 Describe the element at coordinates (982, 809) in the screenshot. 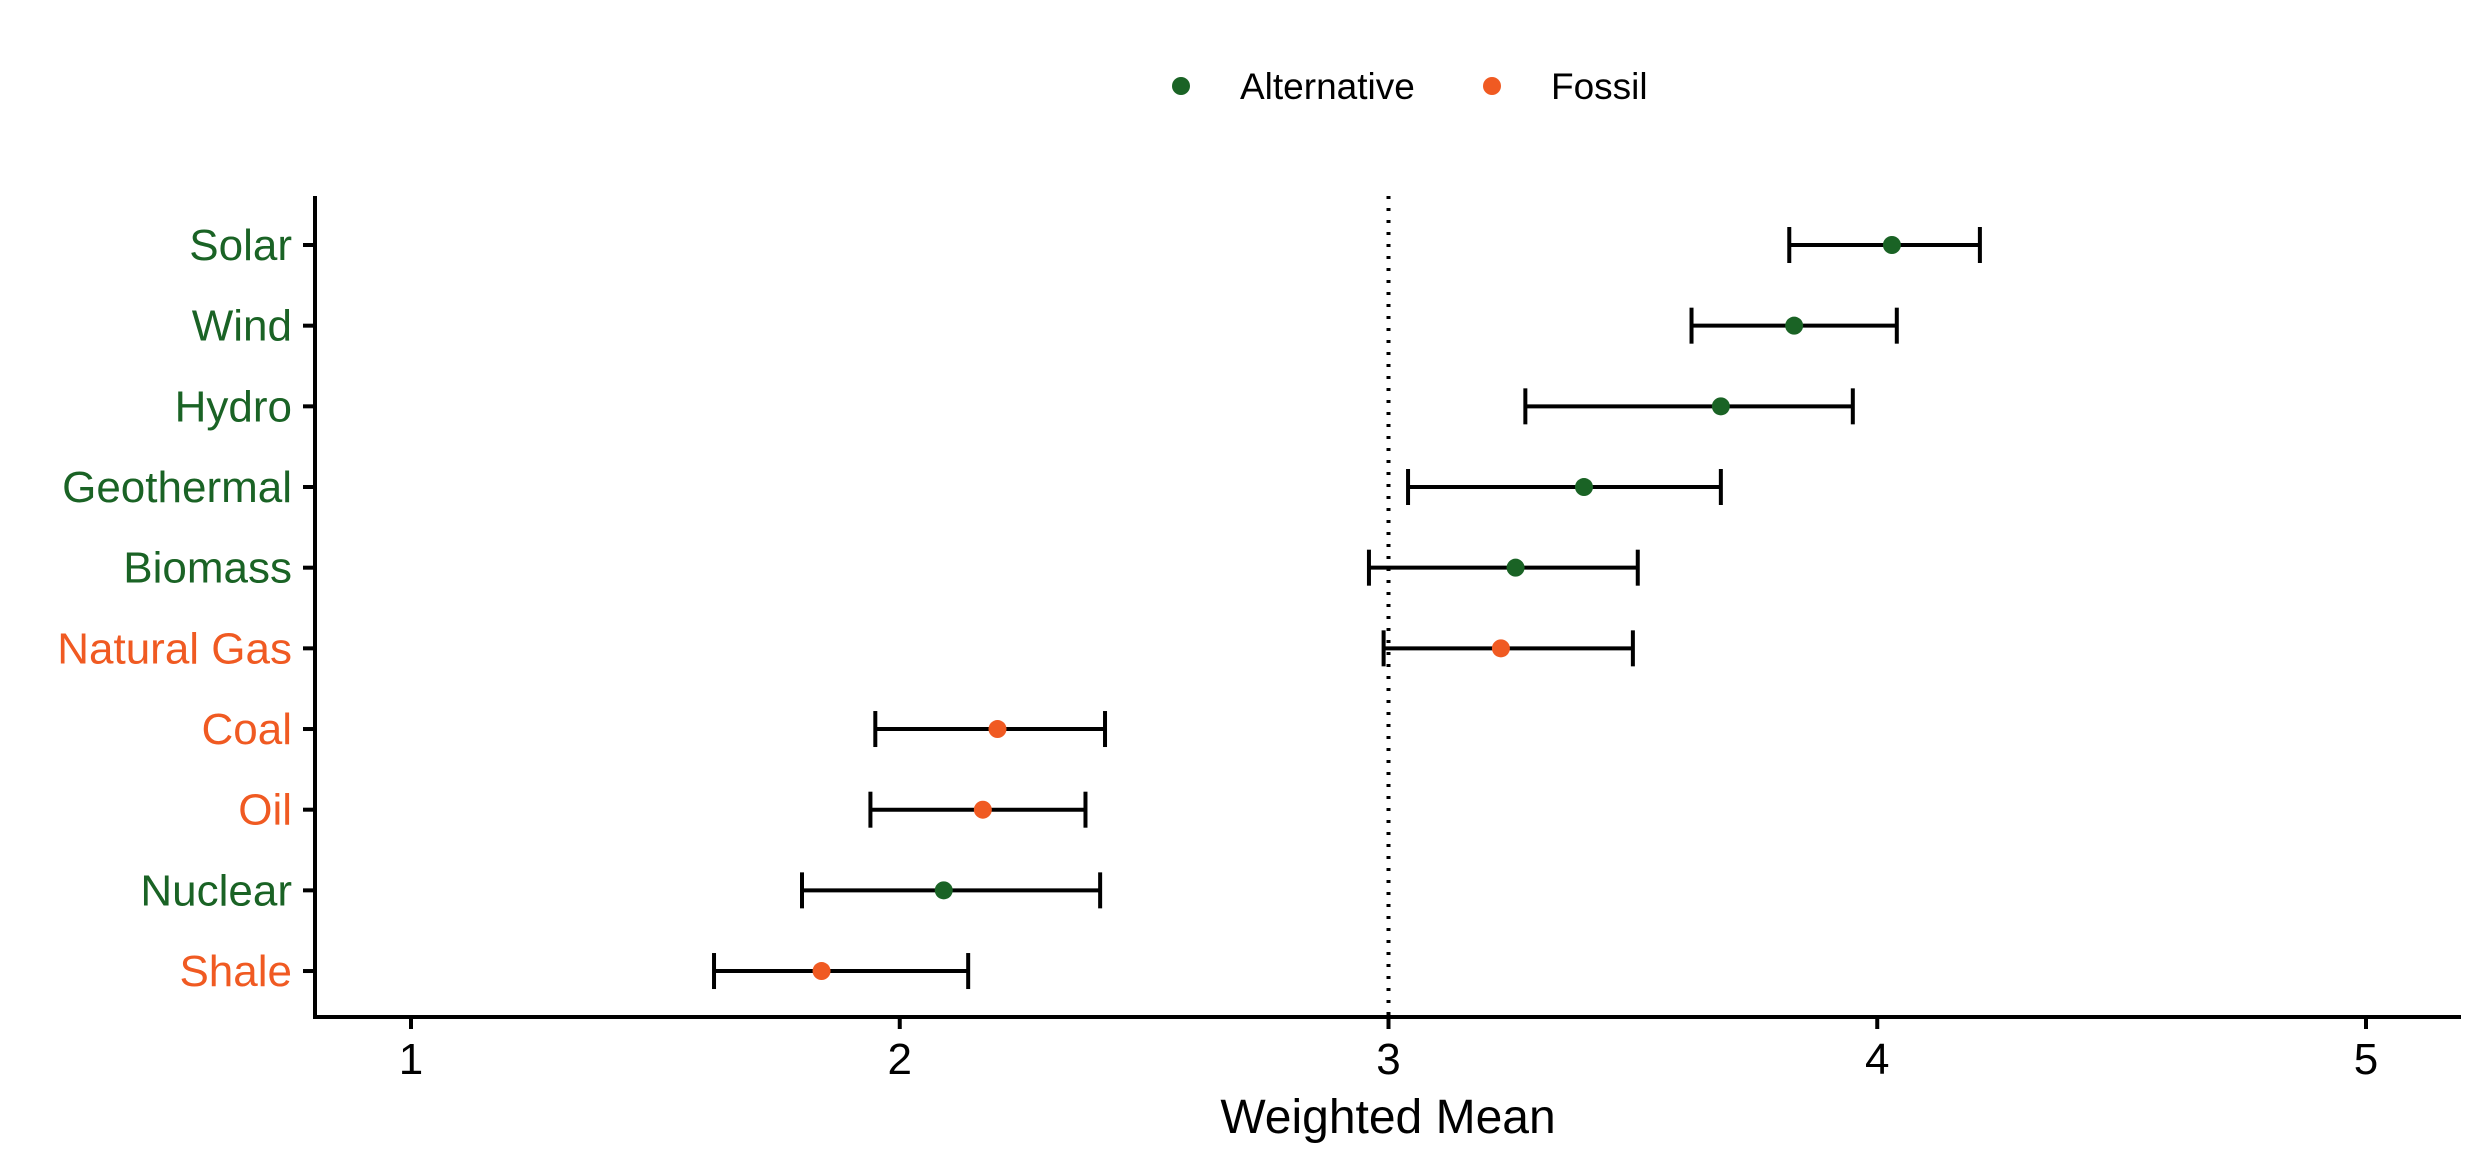

I see `point-oil` at that location.